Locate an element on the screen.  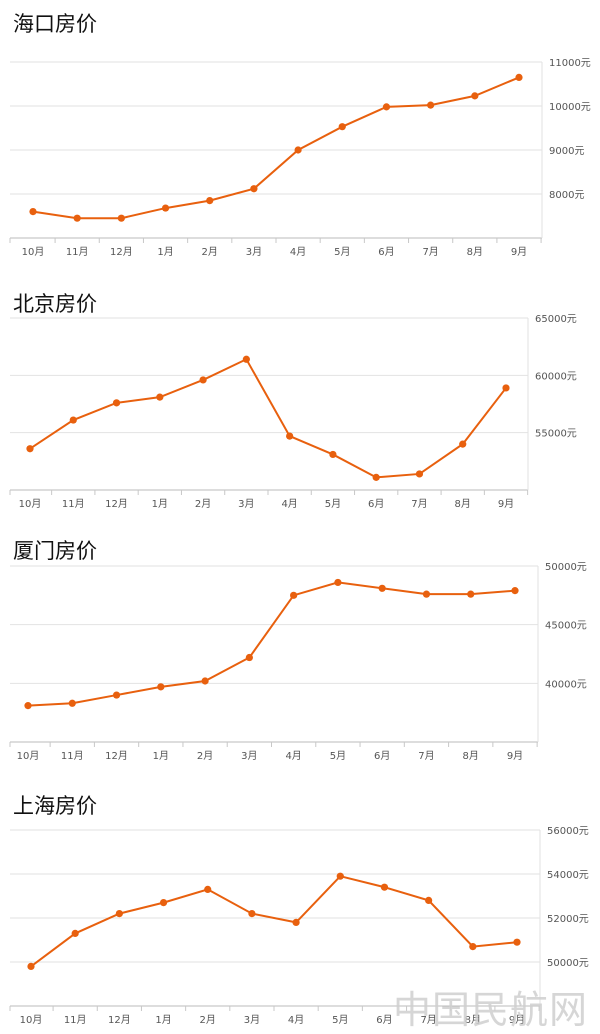
y-tick-label: 54000元 is located at coordinates (568, 875).